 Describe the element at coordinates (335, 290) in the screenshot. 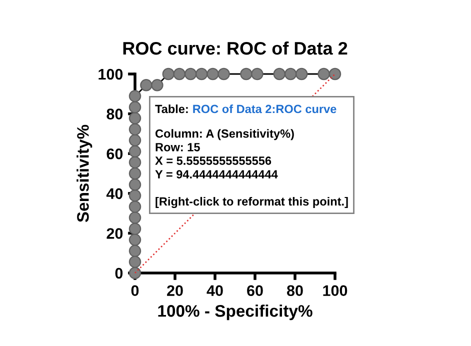

I see `x-tick-label: 100` at that location.